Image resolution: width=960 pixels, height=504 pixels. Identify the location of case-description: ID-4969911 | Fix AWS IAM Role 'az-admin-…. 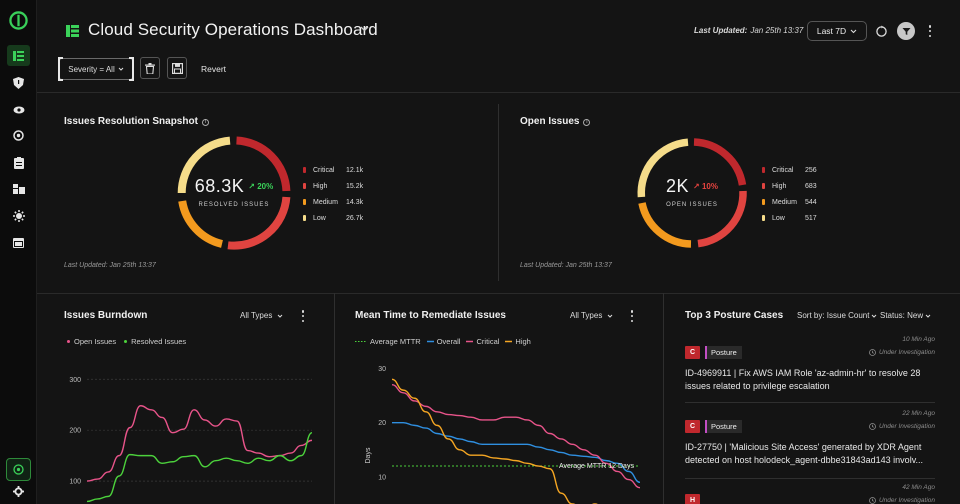
(803, 379).